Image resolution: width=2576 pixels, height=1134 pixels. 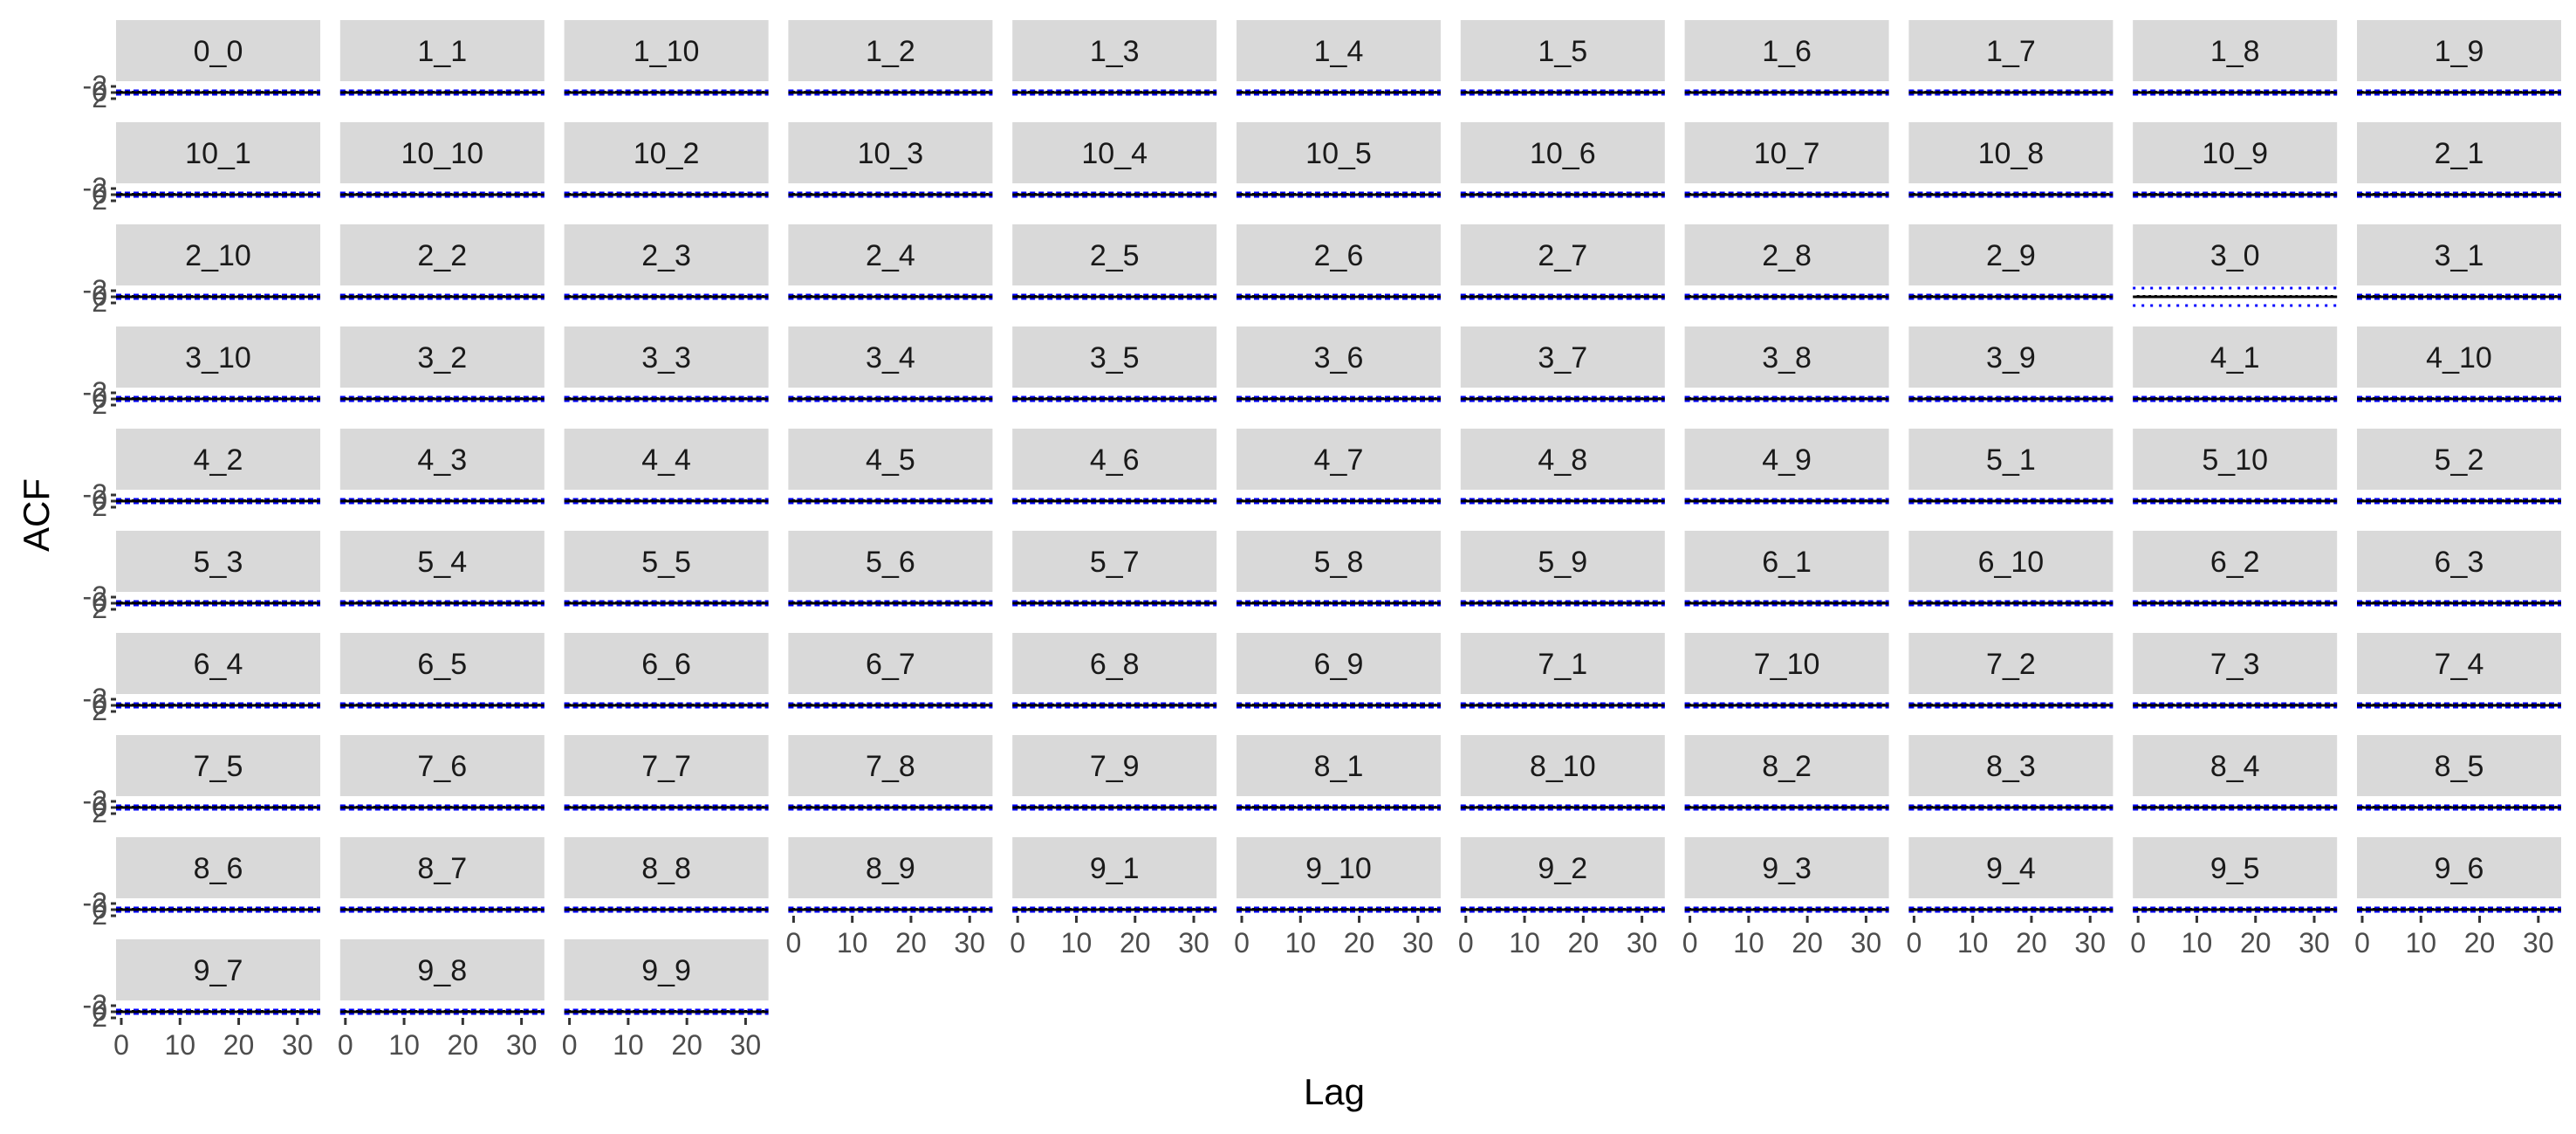 What do you see at coordinates (2235, 52) in the screenshot?
I see `facet-strip-label: 1_8` at bounding box center [2235, 52].